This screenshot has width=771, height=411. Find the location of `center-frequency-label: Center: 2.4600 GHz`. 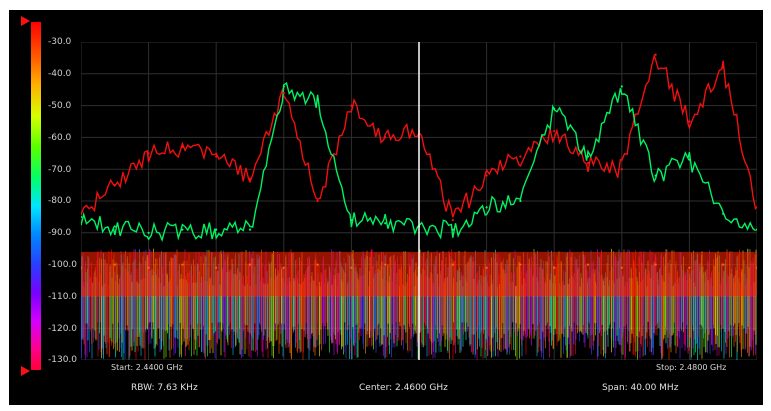

center-frequency-label: Center: 2.4600 GHz is located at coordinates (403, 388).